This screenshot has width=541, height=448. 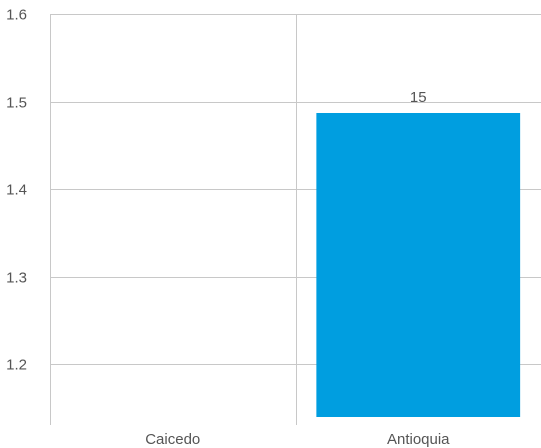 What do you see at coordinates (418, 97) in the screenshot?
I see `bar-data-label: 15` at bounding box center [418, 97].